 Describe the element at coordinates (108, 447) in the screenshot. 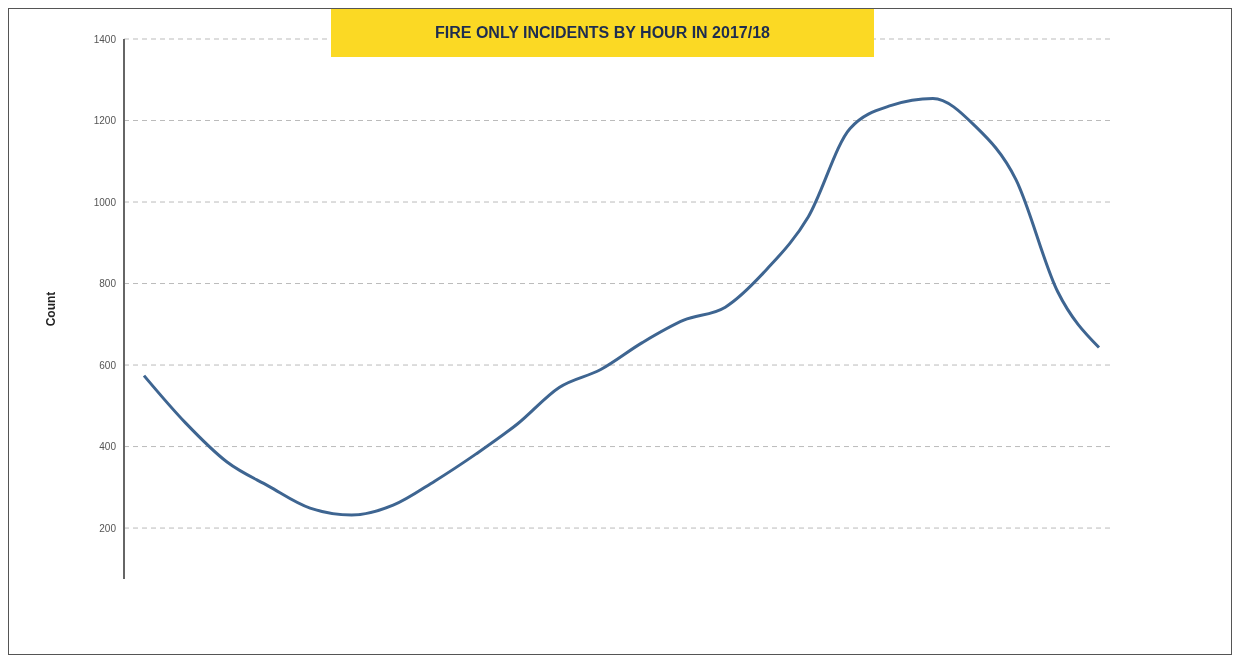

I see `y-tick-label: 400` at that location.